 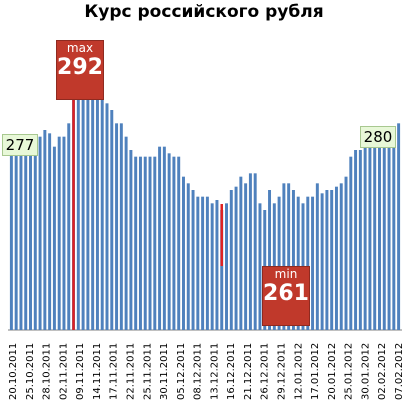 I want to click on x-tick-label: 20.10.2011, so click(x=13, y=371).